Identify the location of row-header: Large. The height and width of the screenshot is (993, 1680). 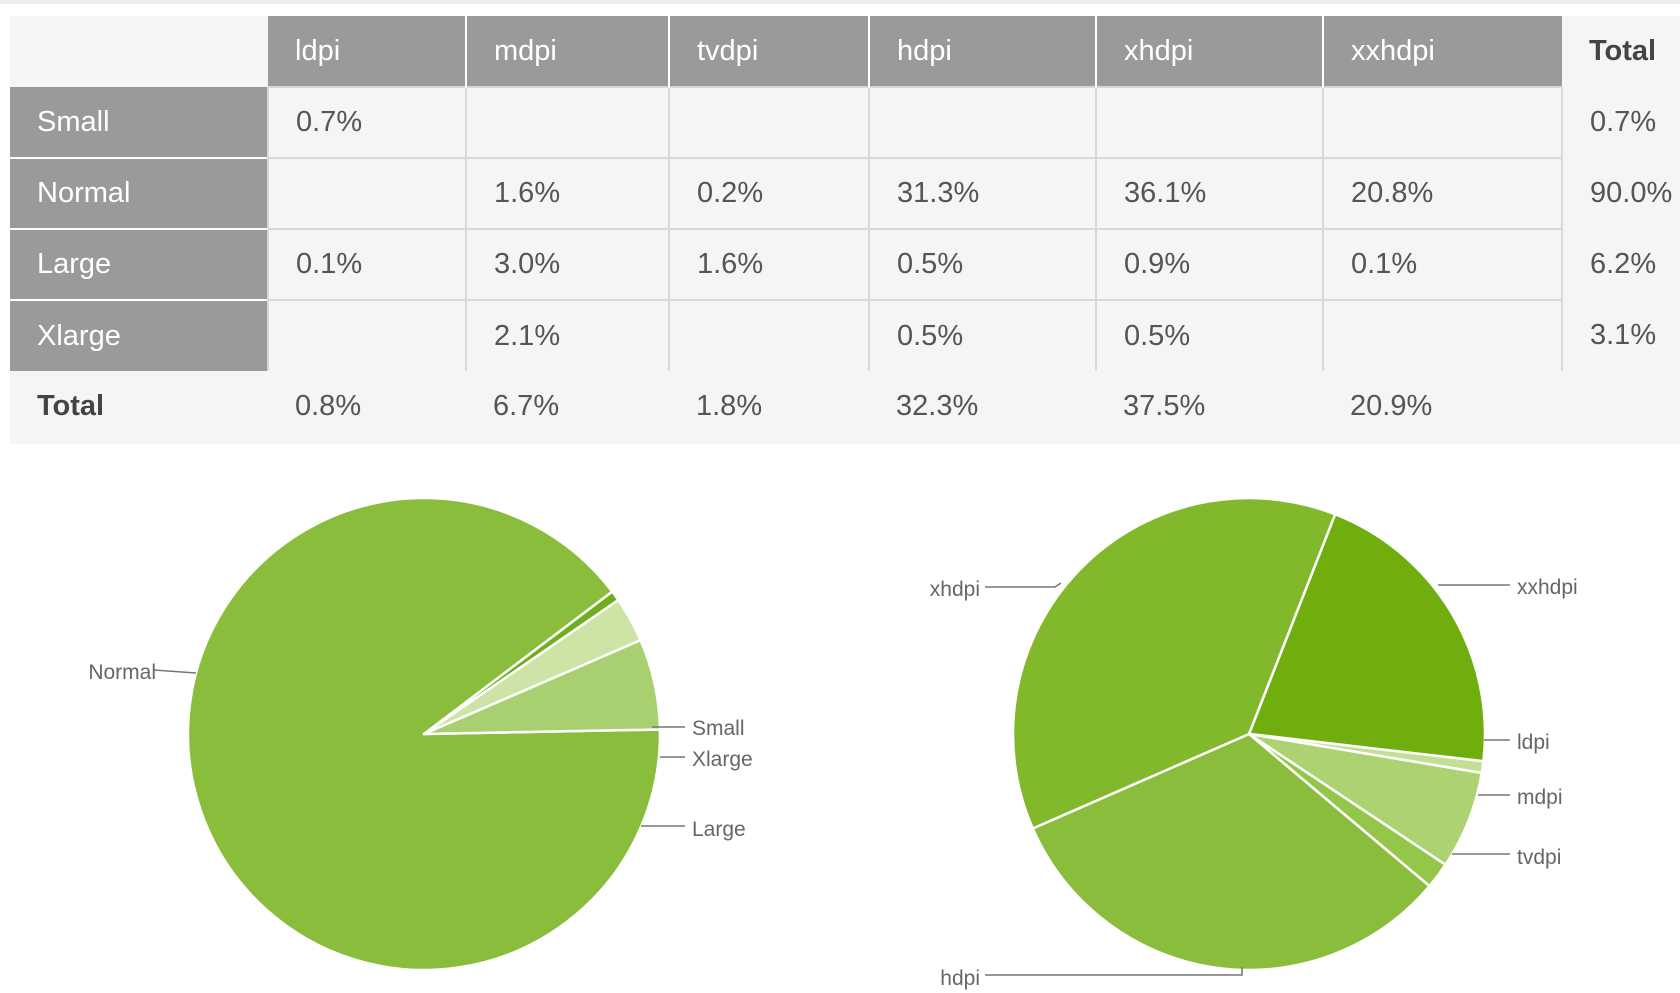
(139, 264).